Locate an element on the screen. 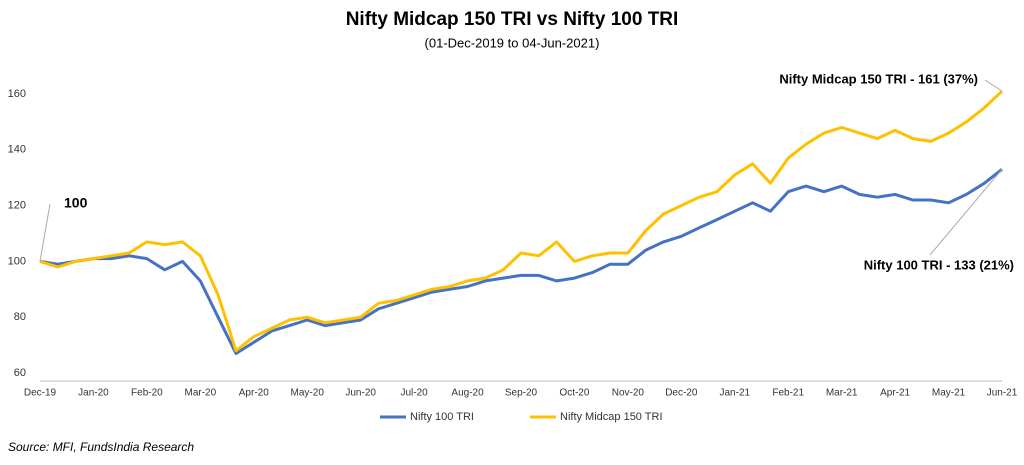 Image resolution: width=1024 pixels, height=465 pixels. x-tick-label: Jan-21 is located at coordinates (734, 393).